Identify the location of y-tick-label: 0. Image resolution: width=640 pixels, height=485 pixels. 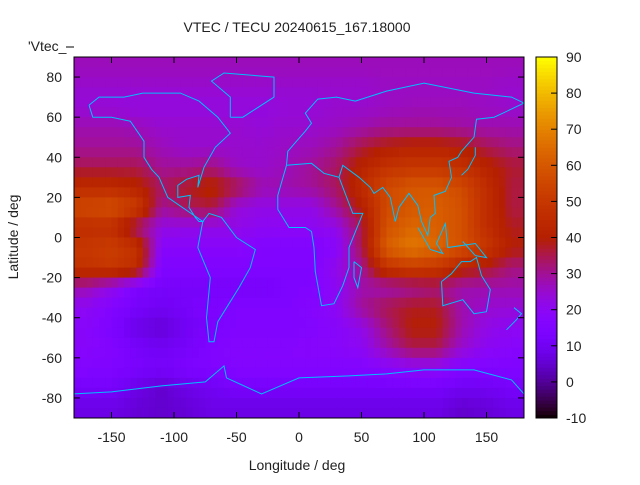
(58, 238).